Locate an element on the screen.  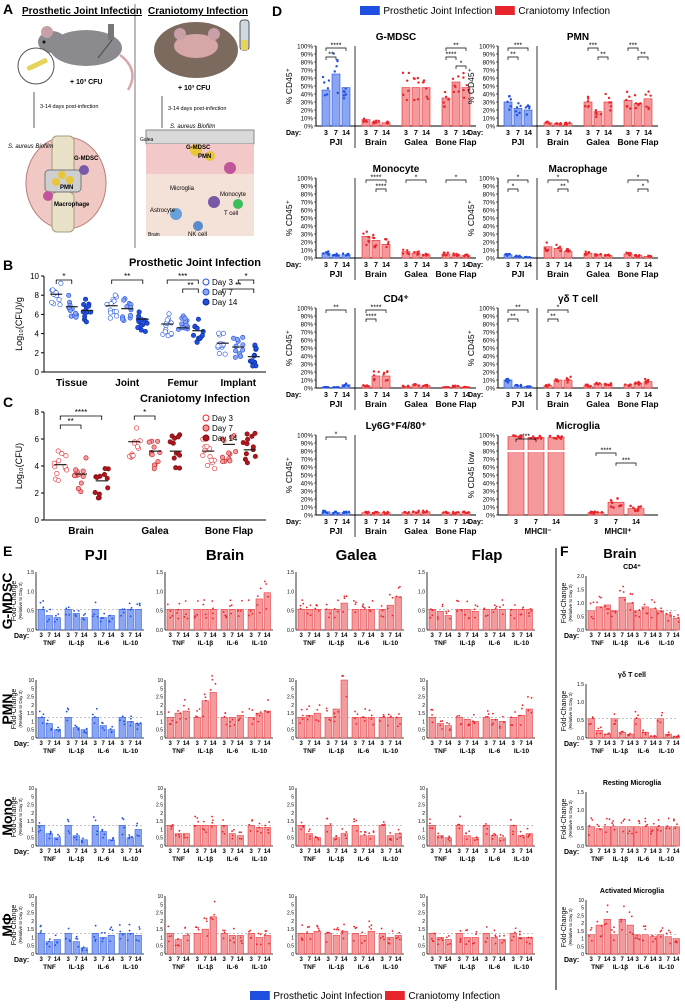
y-tick-label: 90% is located at coordinates (307, 444).